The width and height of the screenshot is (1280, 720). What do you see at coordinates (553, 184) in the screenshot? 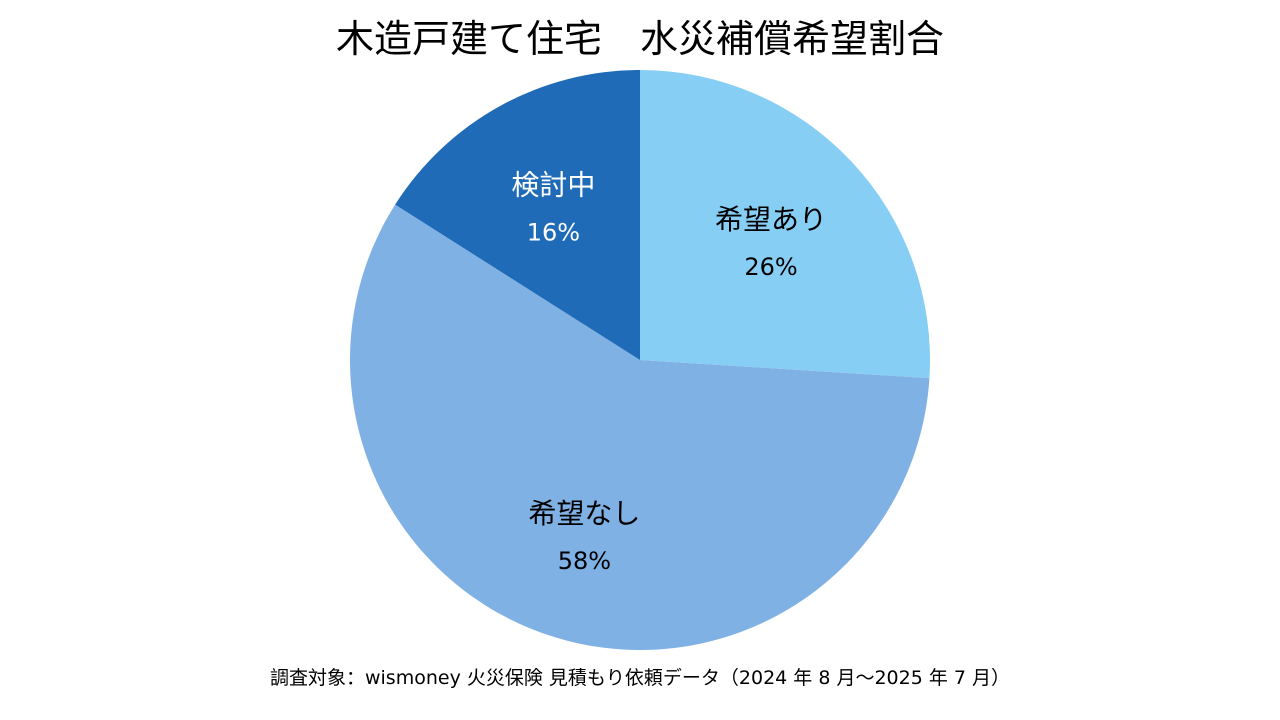
I see `slice-label-name: 検討中` at bounding box center [553, 184].